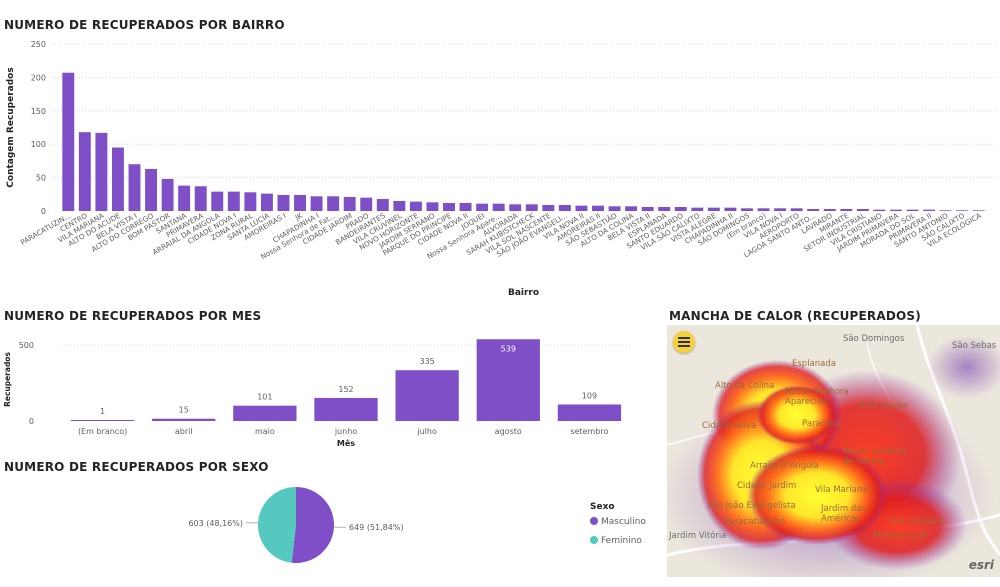 The height and width of the screenshot is (587, 1000). What do you see at coordinates (698, 536) in the screenshot?
I see `map-label: Jardim Vitória` at bounding box center [698, 536].